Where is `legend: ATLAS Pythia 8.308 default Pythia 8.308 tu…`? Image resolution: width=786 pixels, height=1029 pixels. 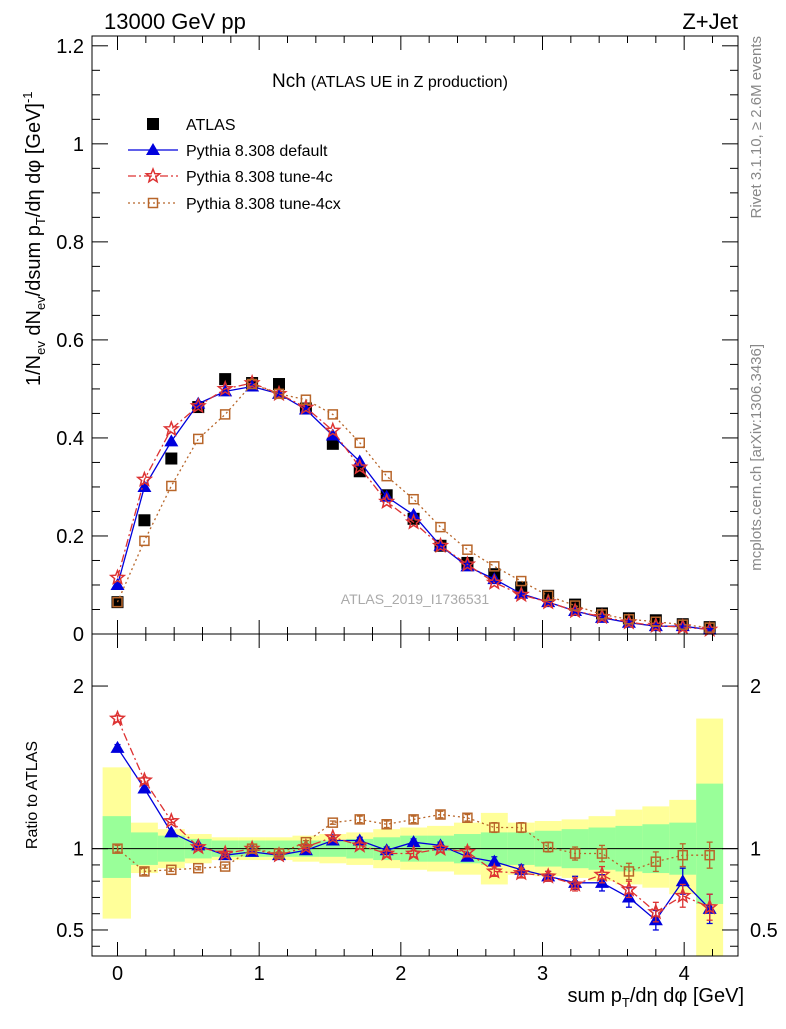
legend: ATLAS Pythia 8.308 default Pythia 8.308 tu… is located at coordinates (234, 165).